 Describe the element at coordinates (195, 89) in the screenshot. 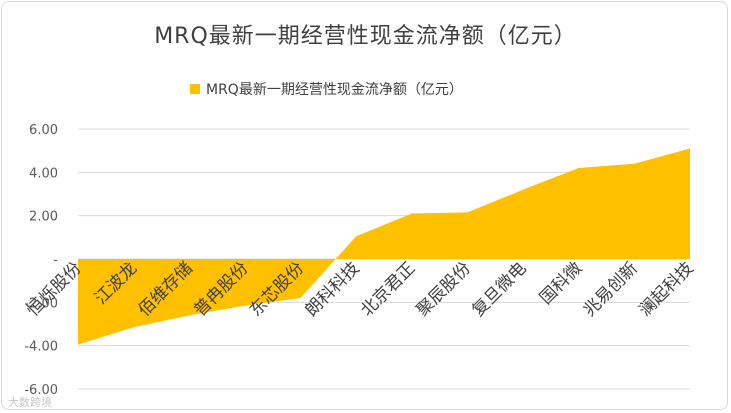

I see `legend-swatch` at that location.